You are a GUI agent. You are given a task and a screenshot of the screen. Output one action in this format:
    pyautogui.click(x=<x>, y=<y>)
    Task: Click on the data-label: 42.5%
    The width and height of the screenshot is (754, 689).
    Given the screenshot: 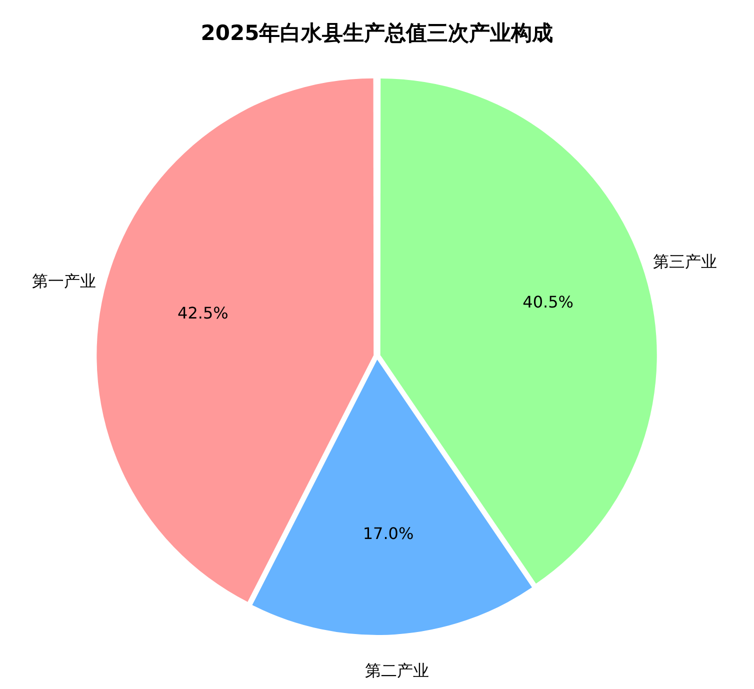 What is the action you would take?
    pyautogui.click(x=203, y=312)
    